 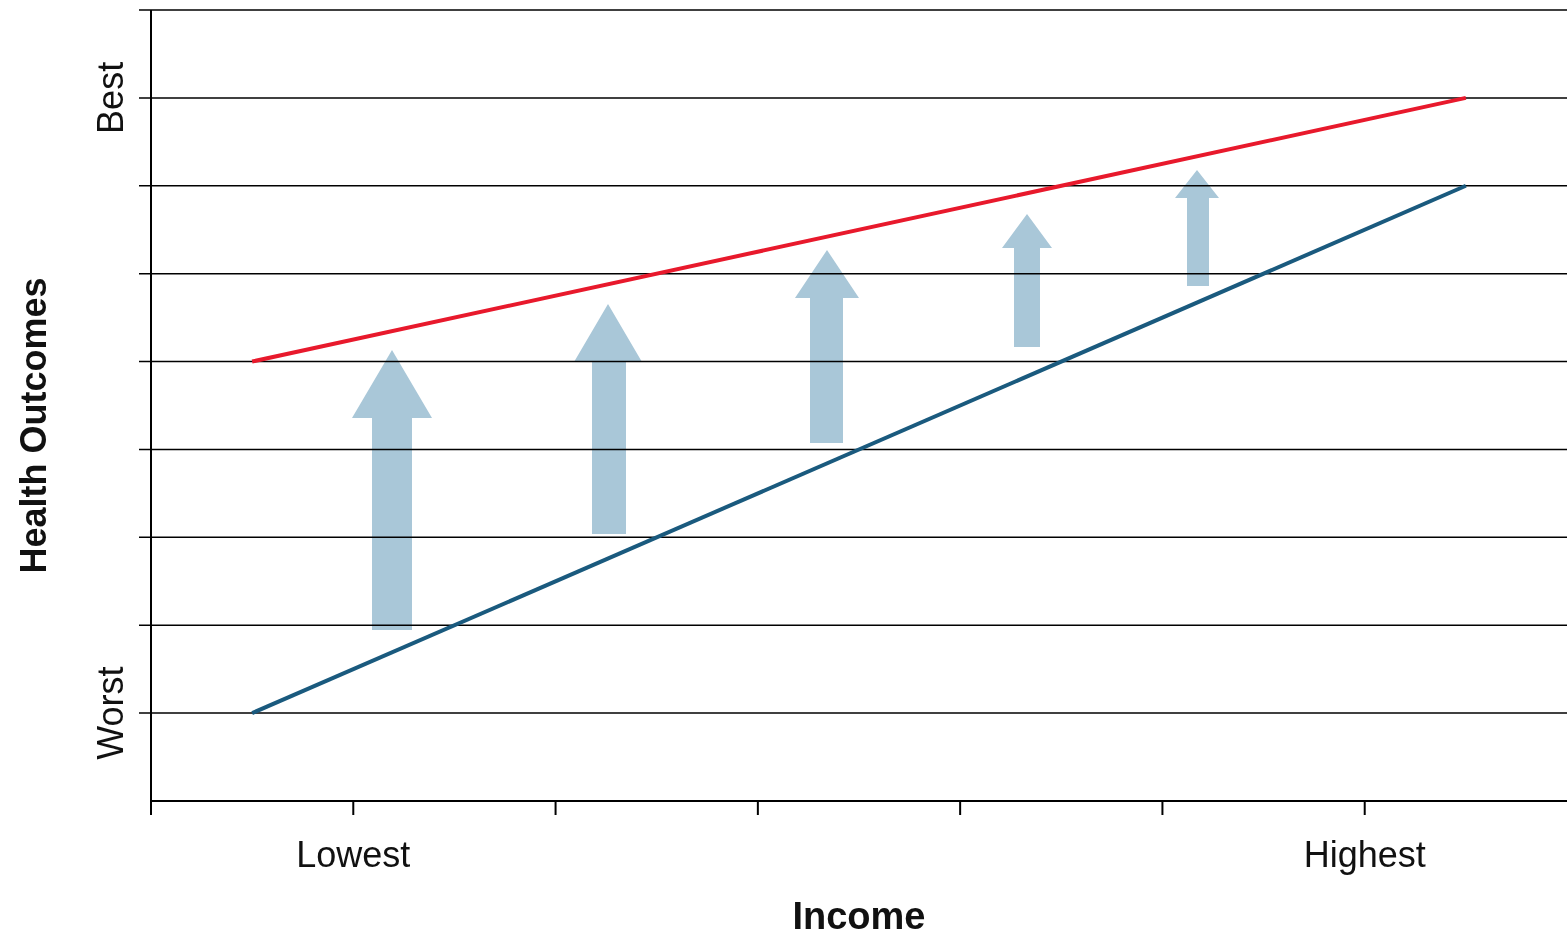 I want to click on ref-line-label: Worst, so click(x=110, y=713).